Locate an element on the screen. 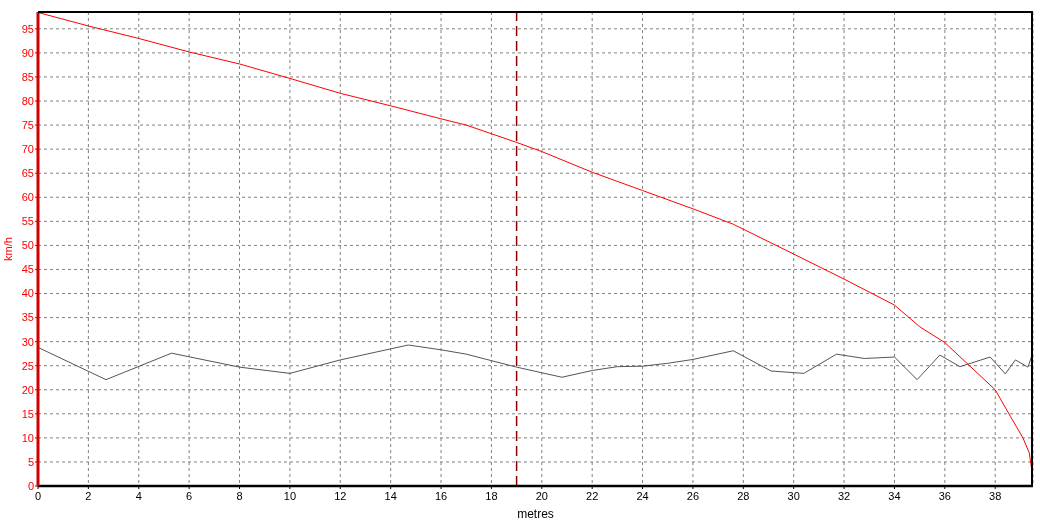  y-tick-label: 75 is located at coordinates (27, 124).